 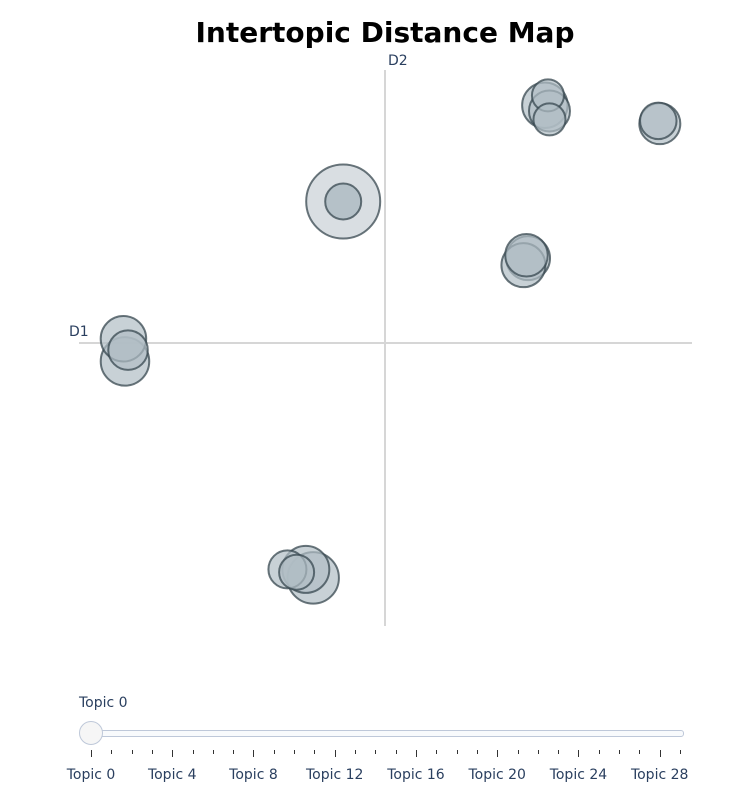 What do you see at coordinates (343, 201) in the screenshot?
I see `selected-topic-inner-marker` at bounding box center [343, 201].